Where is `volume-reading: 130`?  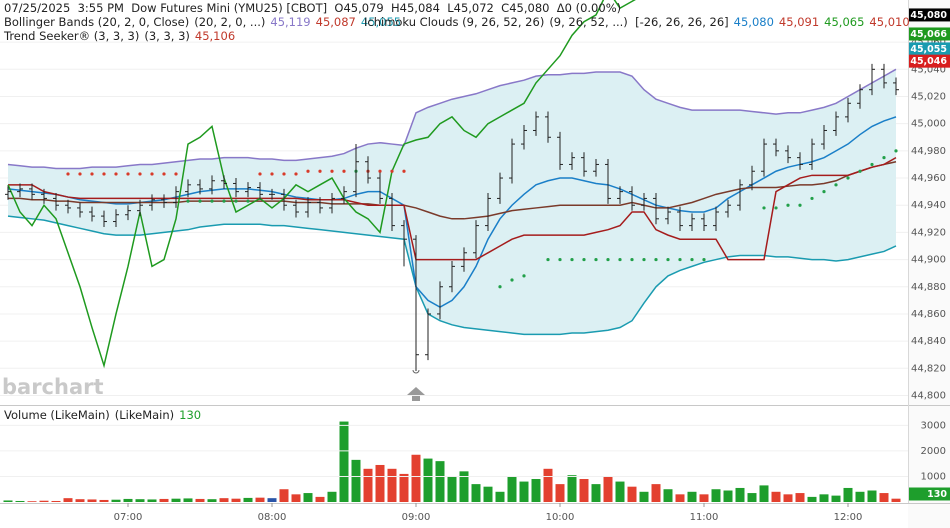 volume-reading: 130 is located at coordinates (190, 415).